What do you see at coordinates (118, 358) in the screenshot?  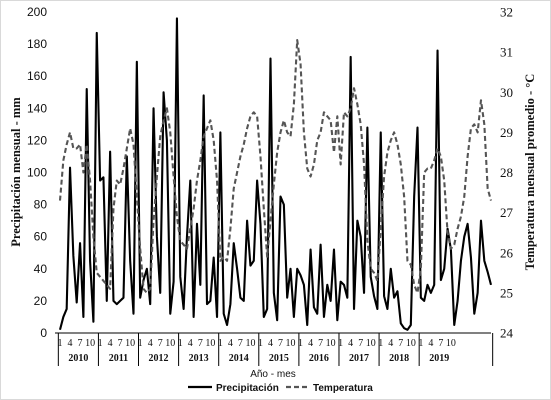 I see `x-year-label: 2011` at bounding box center [118, 358].